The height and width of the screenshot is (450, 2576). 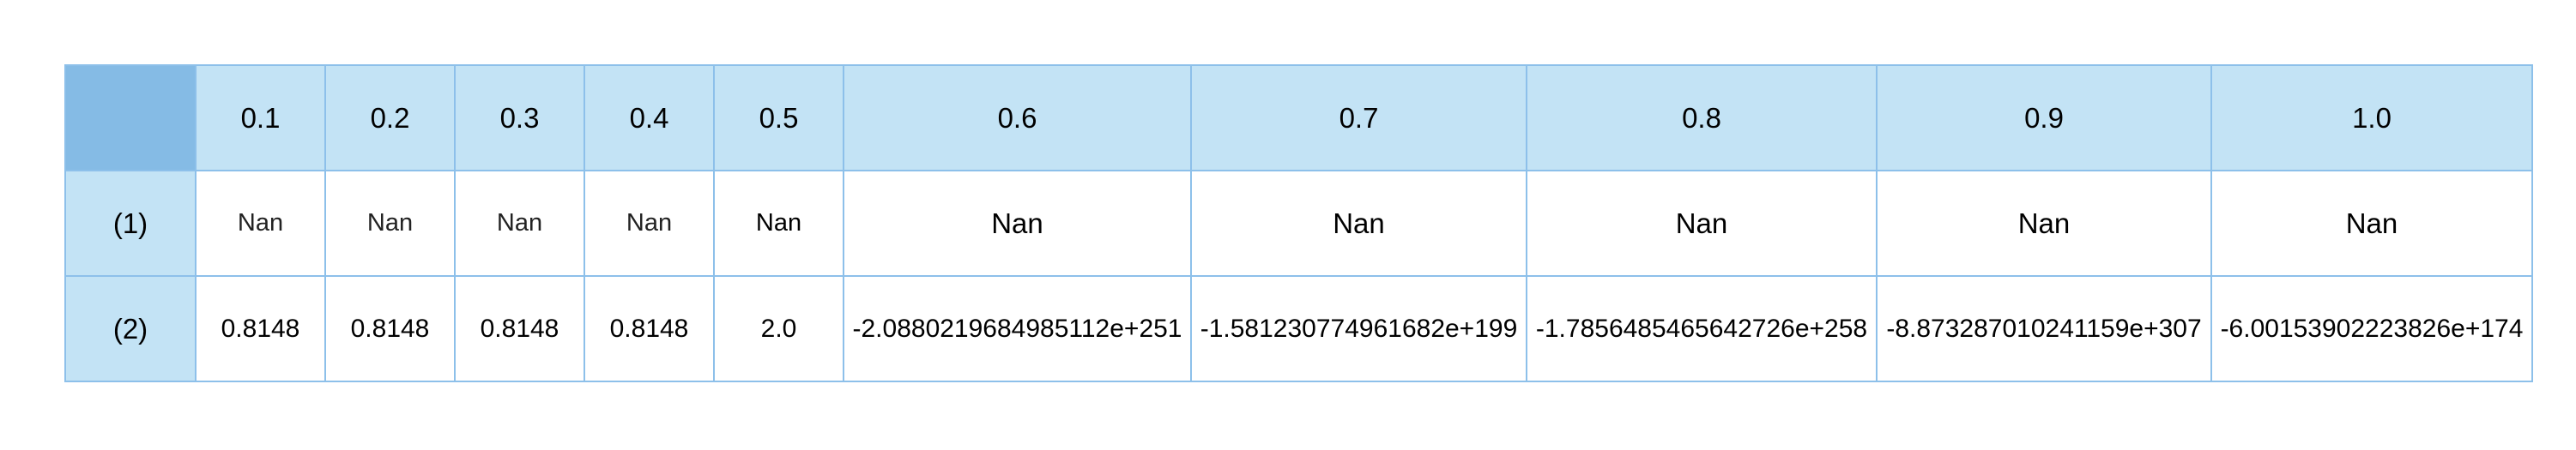 I want to click on row-header: (1), so click(x=130, y=223).